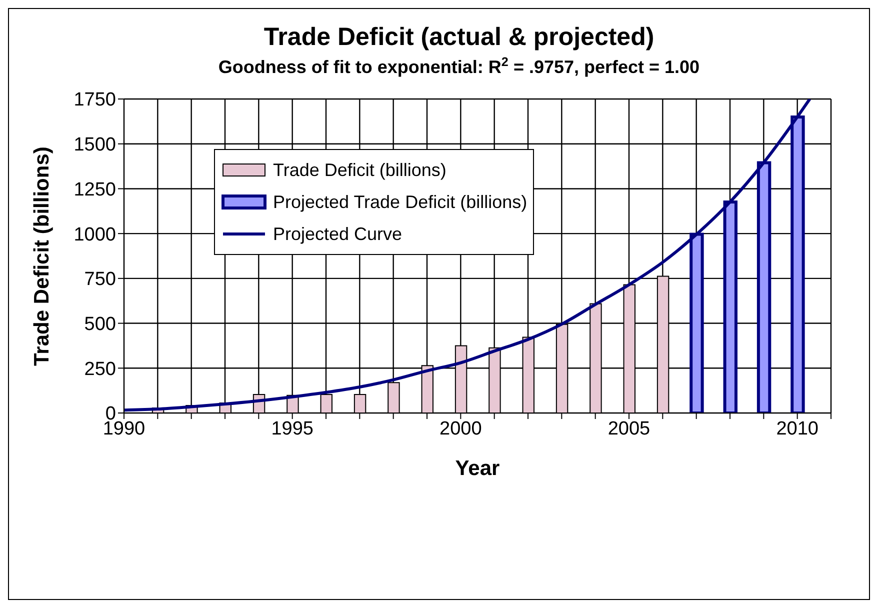  I want to click on y-tick-label: 1750, so click(95, 100).